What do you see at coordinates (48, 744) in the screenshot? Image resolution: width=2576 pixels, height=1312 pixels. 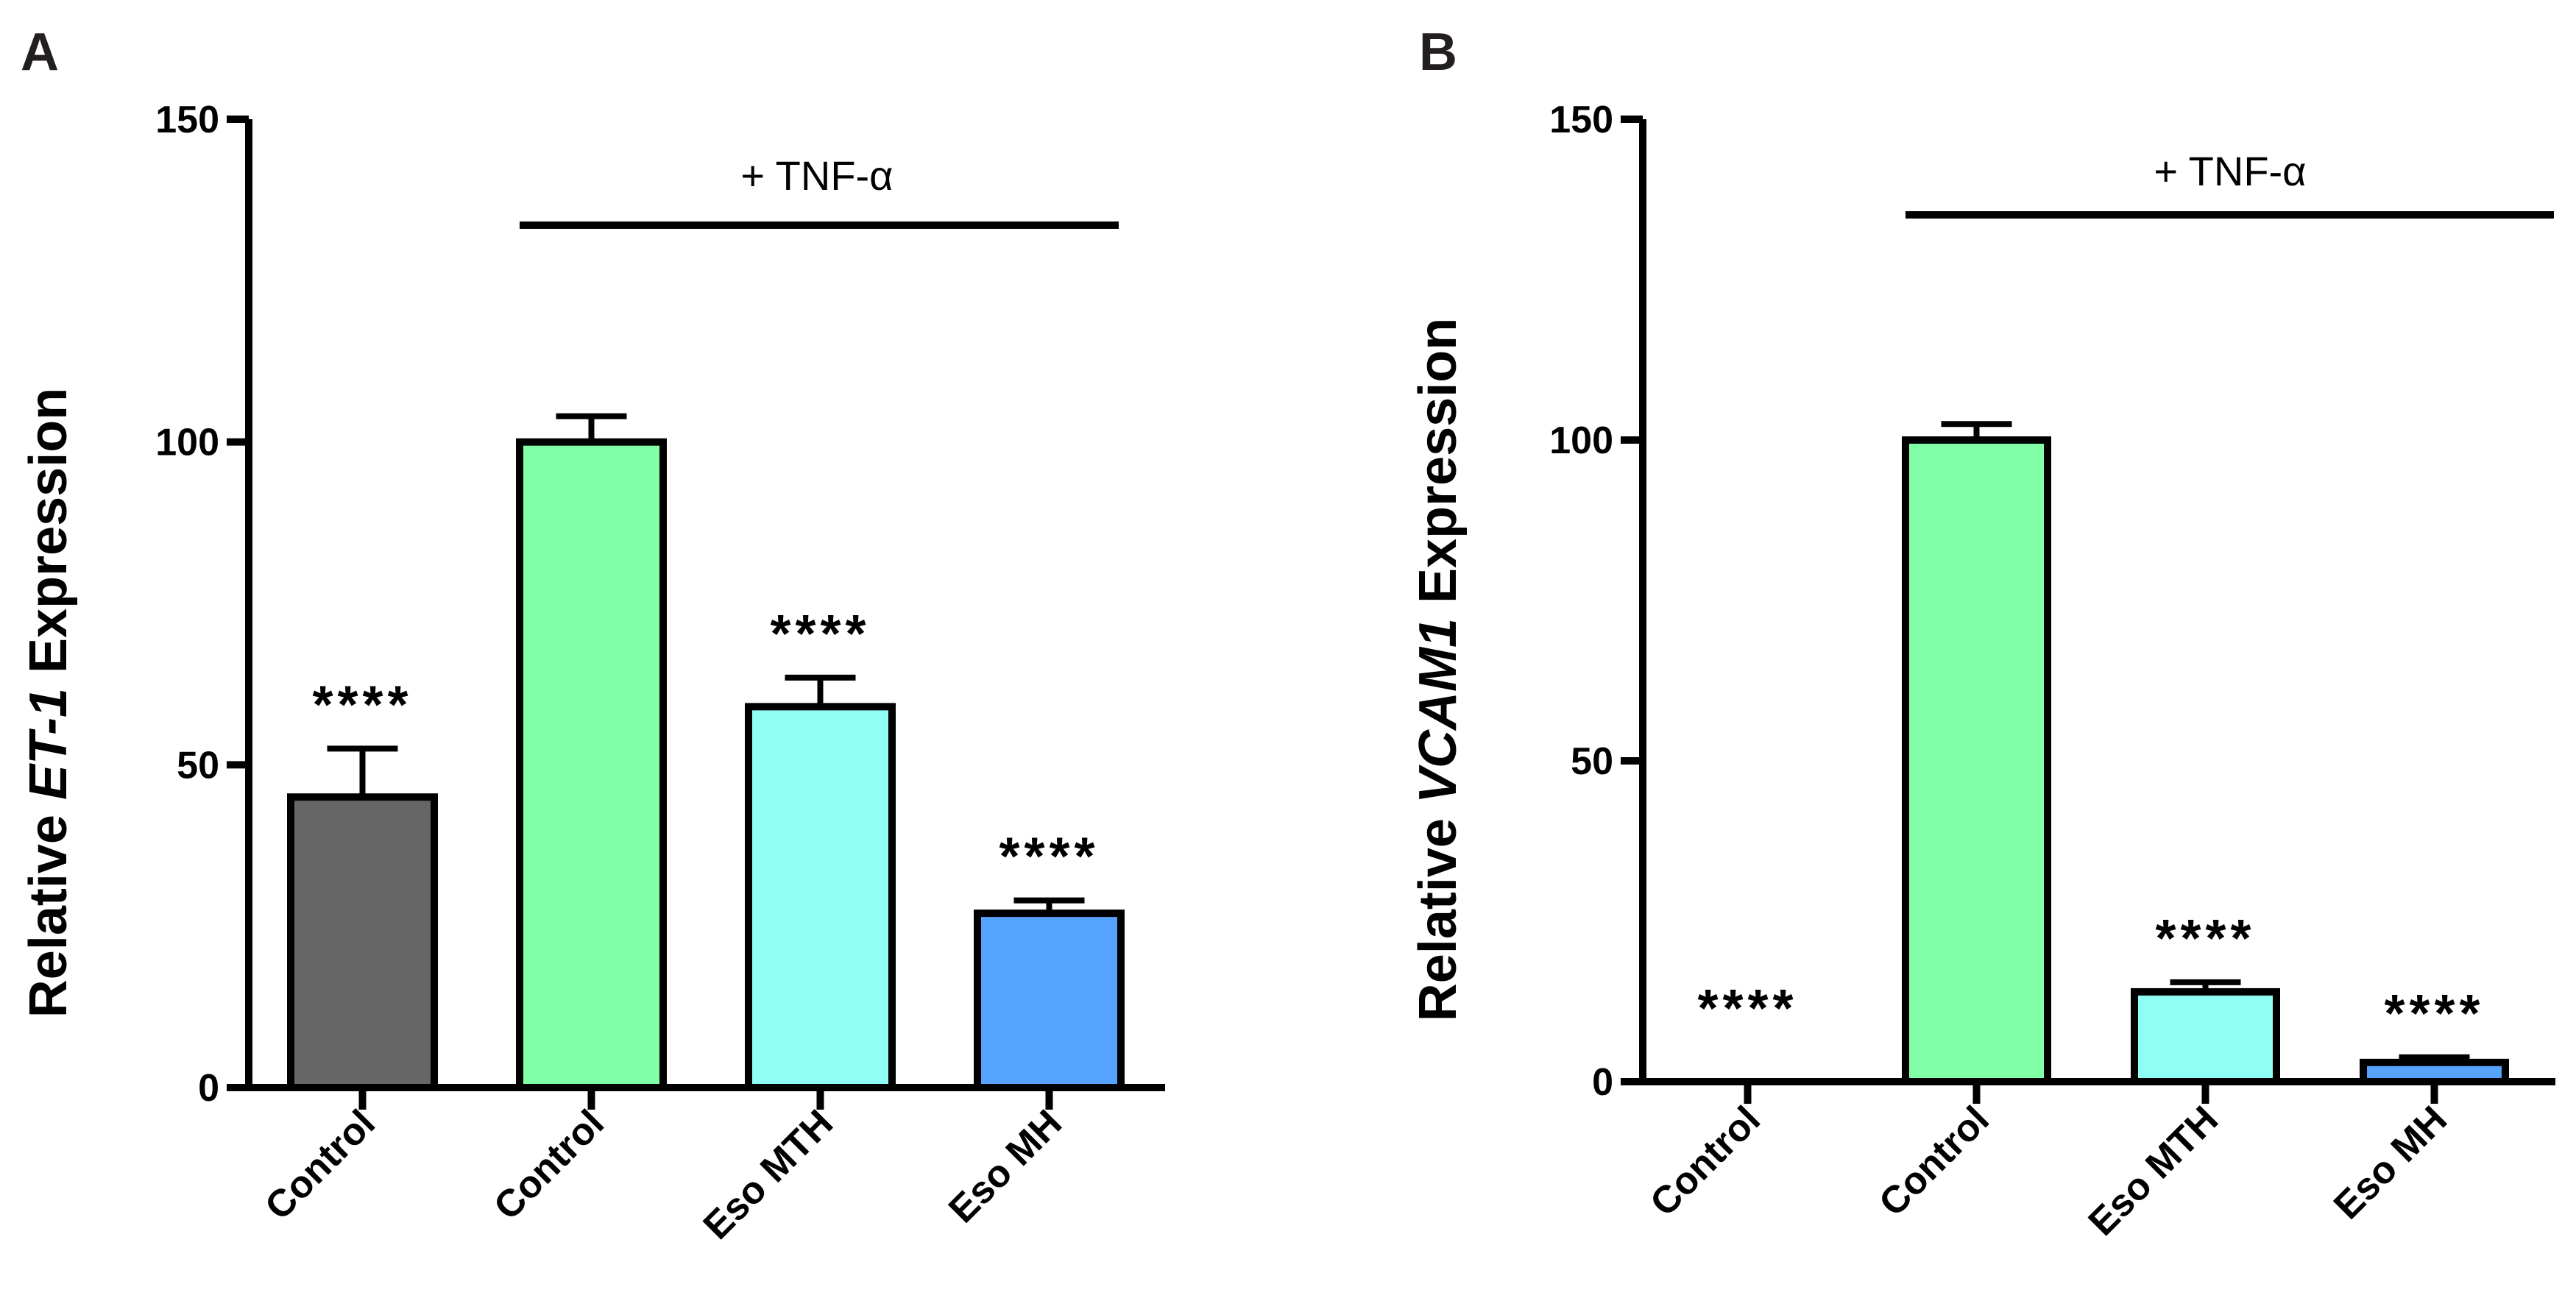 I see `y-axis-label-gene: ET-1` at bounding box center [48, 744].